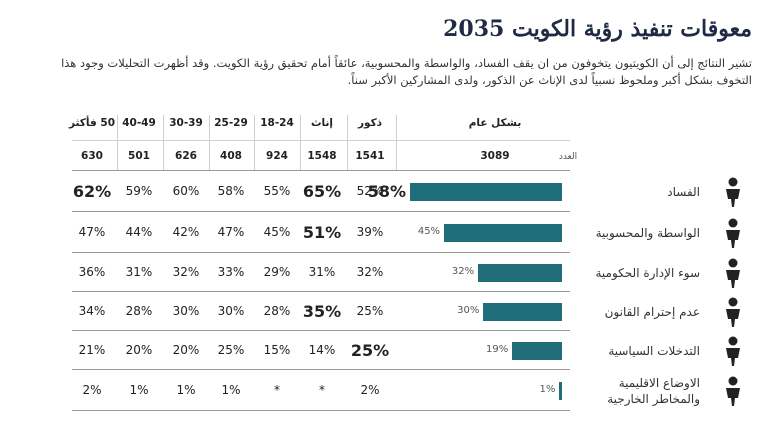 The height and width of the screenshot is (433, 770). What do you see at coordinates (277, 190) in the screenshot?
I see `cell-value: 55%` at bounding box center [277, 190].